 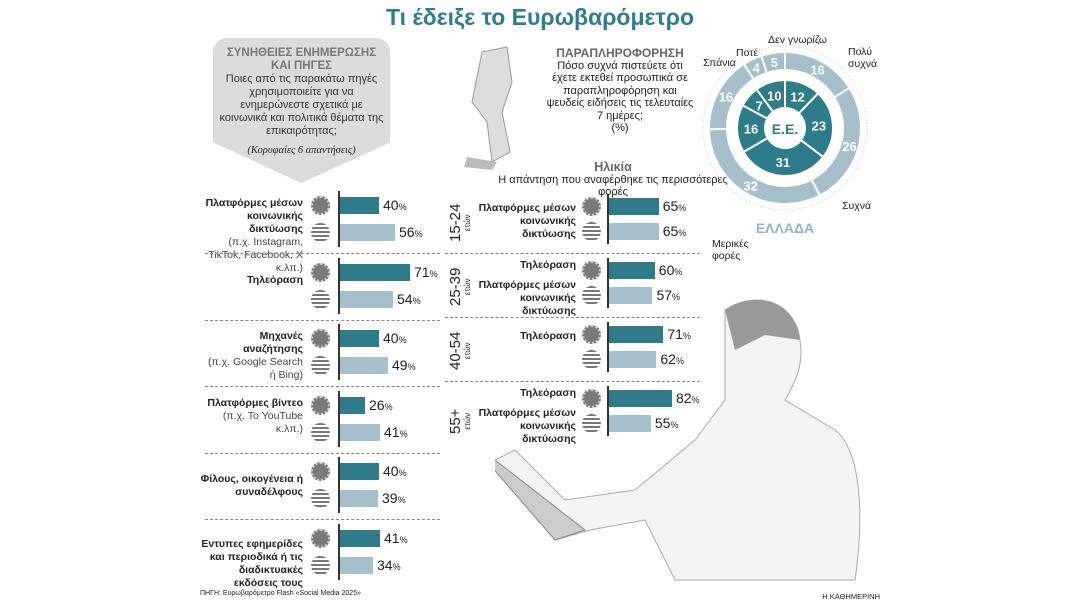 I want to click on eu-slice-value: 10, so click(x=774, y=96).